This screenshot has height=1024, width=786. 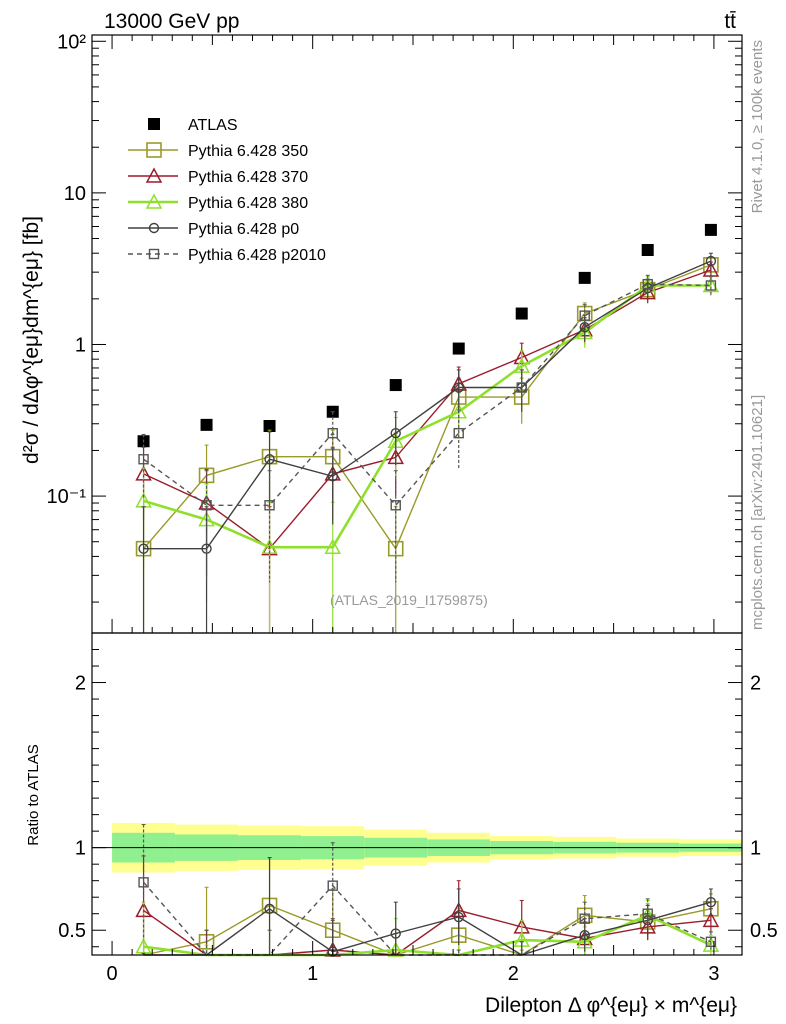 I want to click on xtick-label: 3, so click(x=713, y=974).